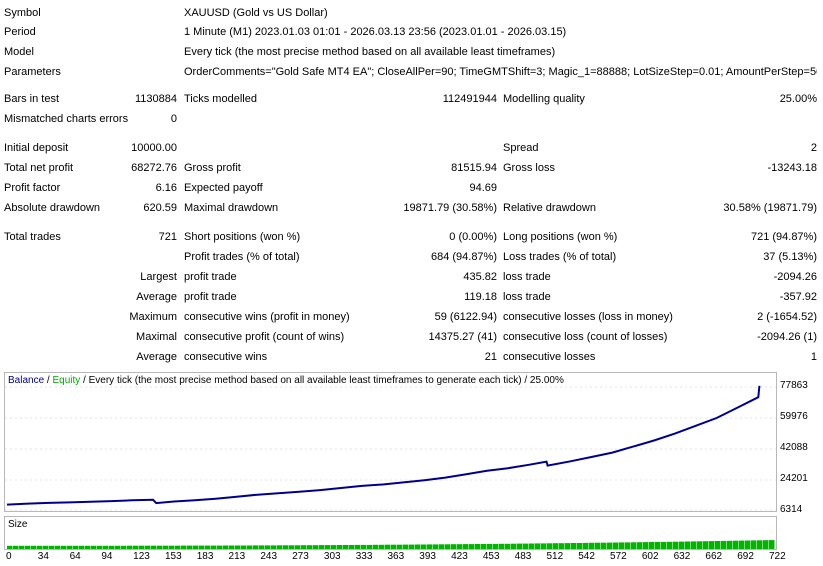 Image resolution: width=823 pixels, height=566 pixels. What do you see at coordinates (463, 337) in the screenshot?
I see `maximal-profit-value: 14375.27 (41)` at bounding box center [463, 337].